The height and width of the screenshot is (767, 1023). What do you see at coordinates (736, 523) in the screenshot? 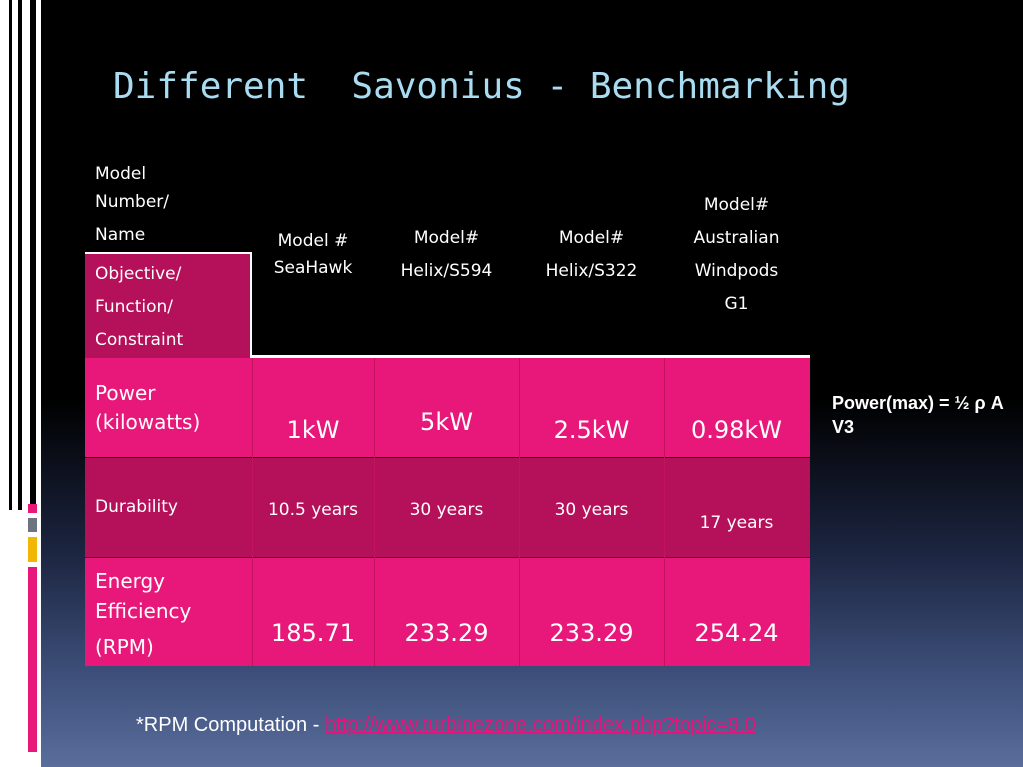
I see `table-cell: 17 years` at bounding box center [736, 523].